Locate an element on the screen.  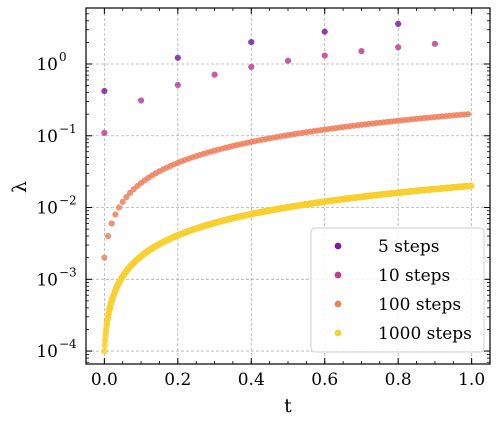
legend-label: 10 steps is located at coordinates (414, 276).